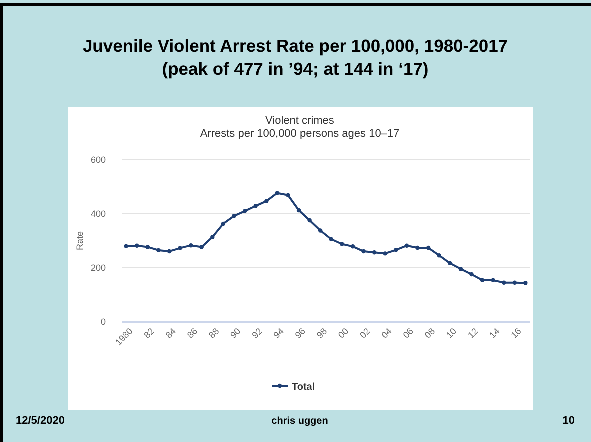  I want to click on chart-title: Juvenile Violent Arrest Rate per 100,000, 1980-2017 (peak of 477 in ’94; at 144 in ‘17), so click(295, 57).